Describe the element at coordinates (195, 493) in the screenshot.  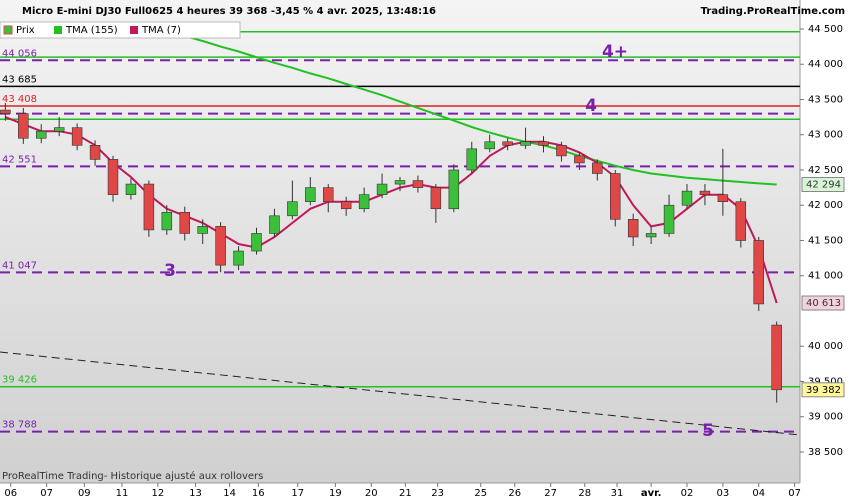
I see `x-tick-label: 13` at that location.